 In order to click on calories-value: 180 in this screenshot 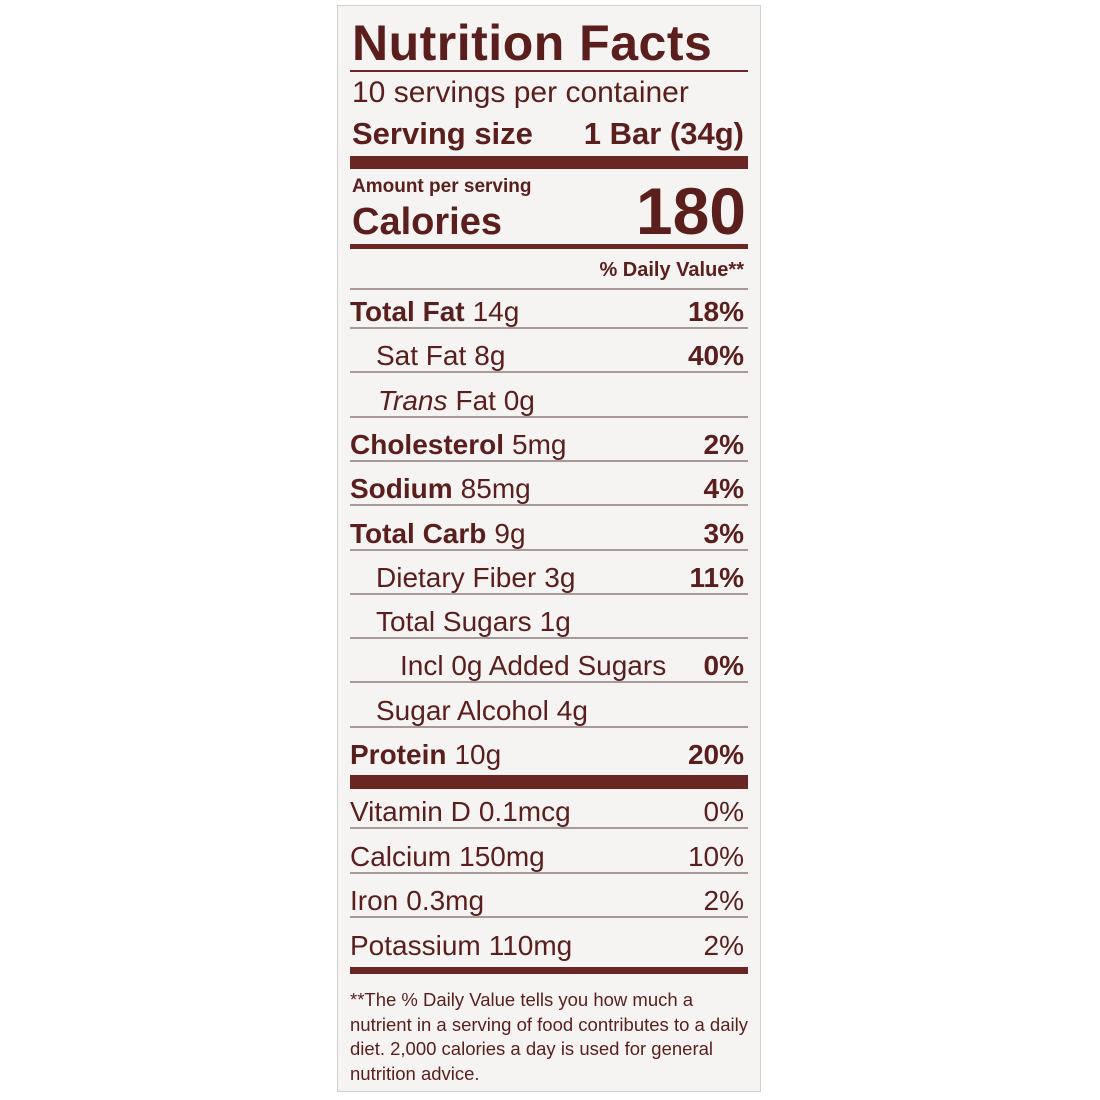, I will do `click(690, 211)`.